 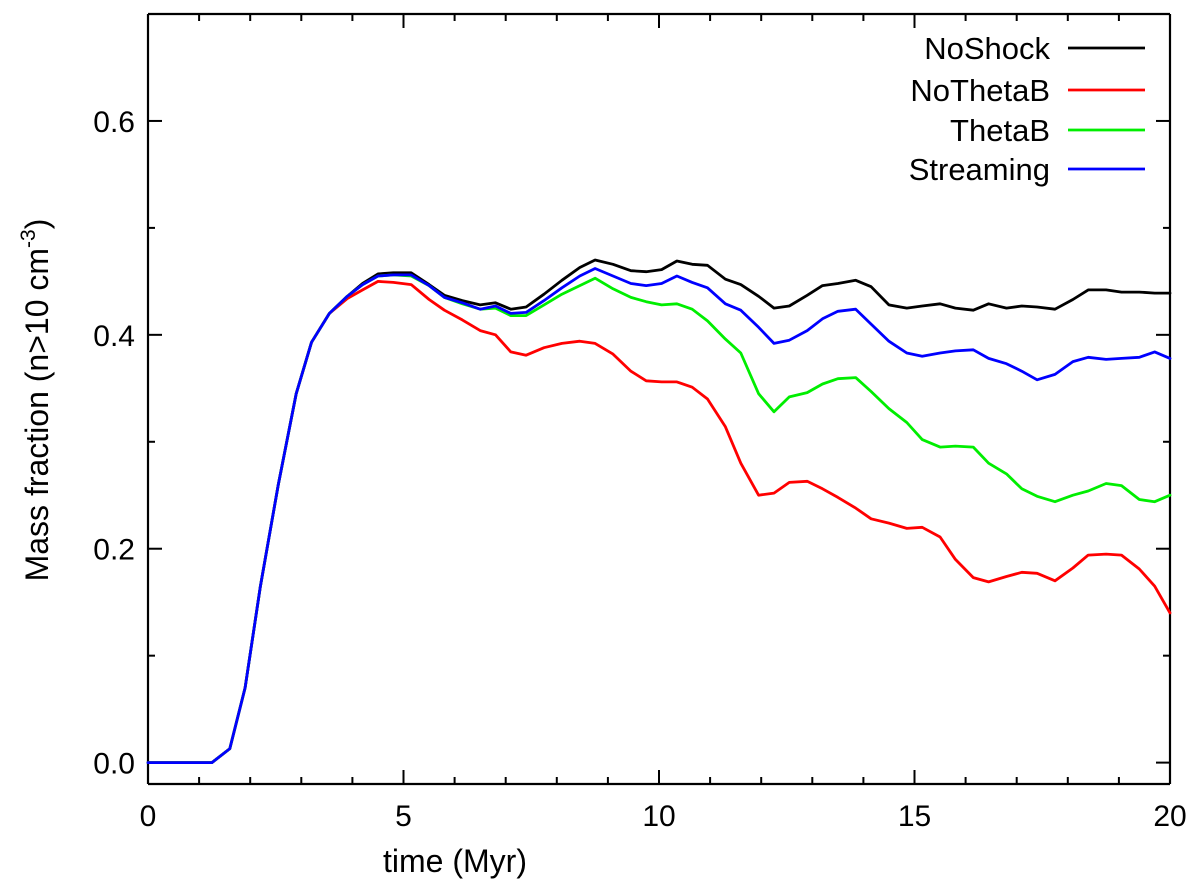 I want to click on legend-label-streaming: Streaming, so click(x=979, y=169).